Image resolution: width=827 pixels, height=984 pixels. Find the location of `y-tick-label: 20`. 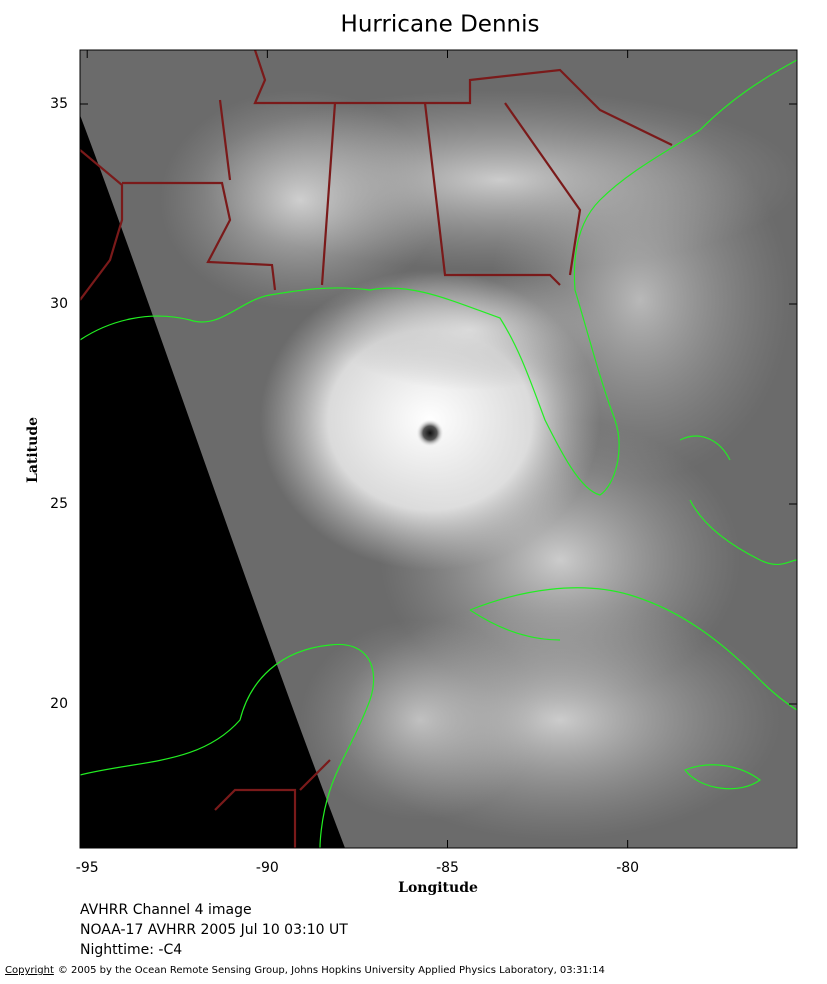

y-tick-label: 20 is located at coordinates (59, 704).